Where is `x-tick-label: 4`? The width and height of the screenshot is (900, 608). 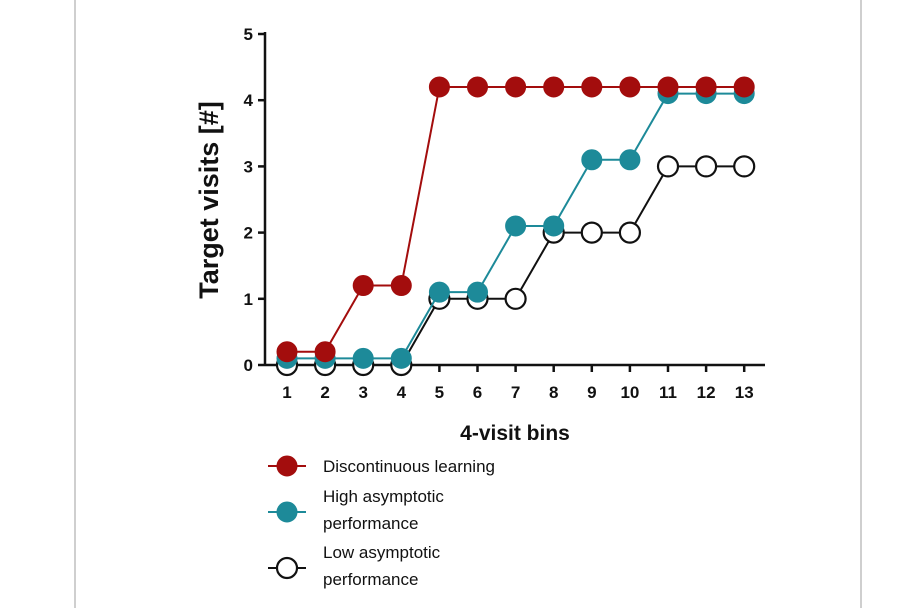
x-tick-label: 4 is located at coordinates (402, 392).